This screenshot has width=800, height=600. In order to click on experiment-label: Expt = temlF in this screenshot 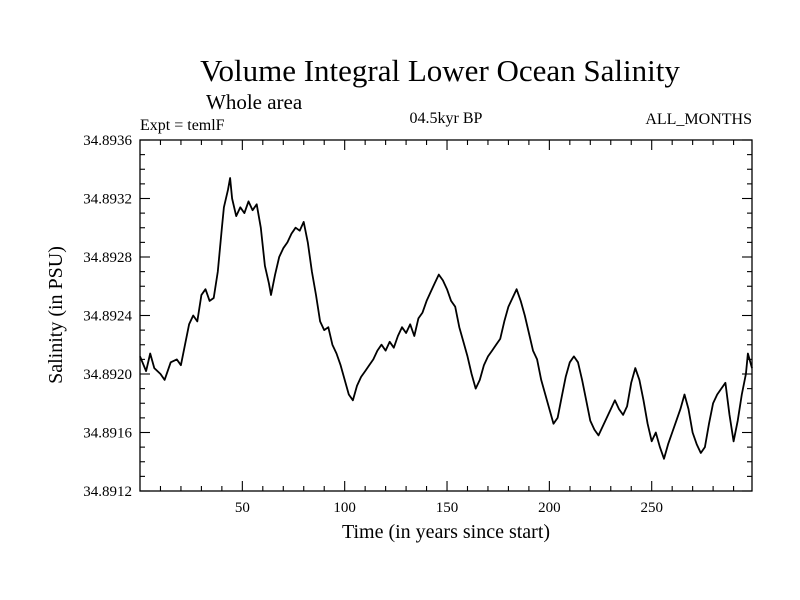, I will do `click(182, 125)`.